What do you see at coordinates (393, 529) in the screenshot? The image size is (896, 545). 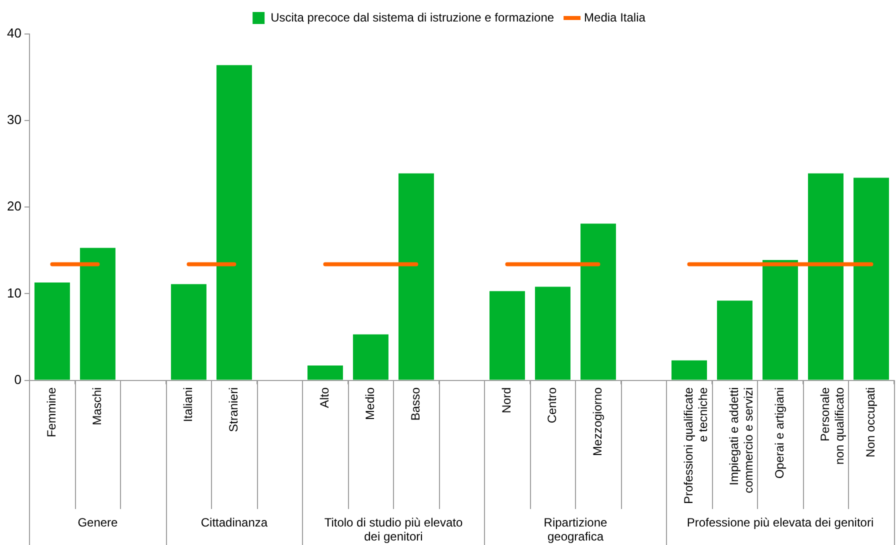 I see `text: Titolo di studio più elevato dei genitori` at bounding box center [393, 529].